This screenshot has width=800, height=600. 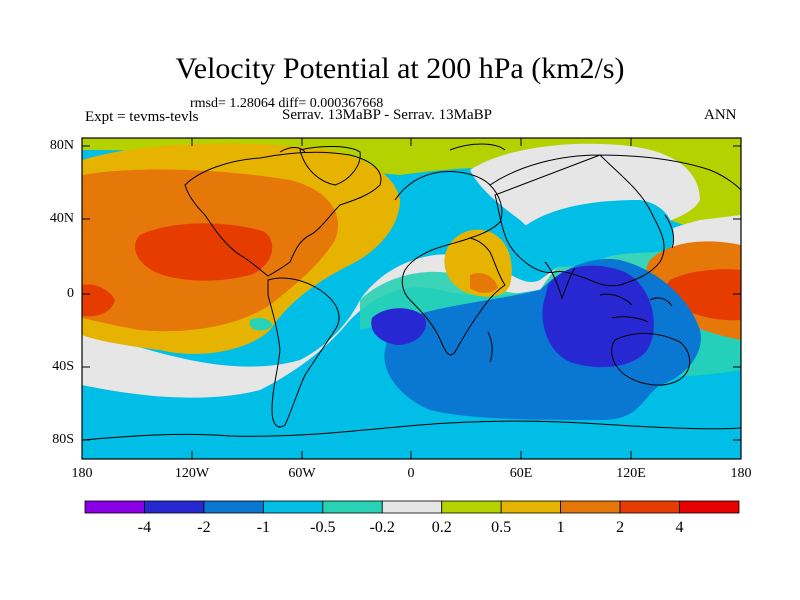 What do you see at coordinates (98, 300) in the screenshot?
I see `field-positive-max-edge` at bounding box center [98, 300].